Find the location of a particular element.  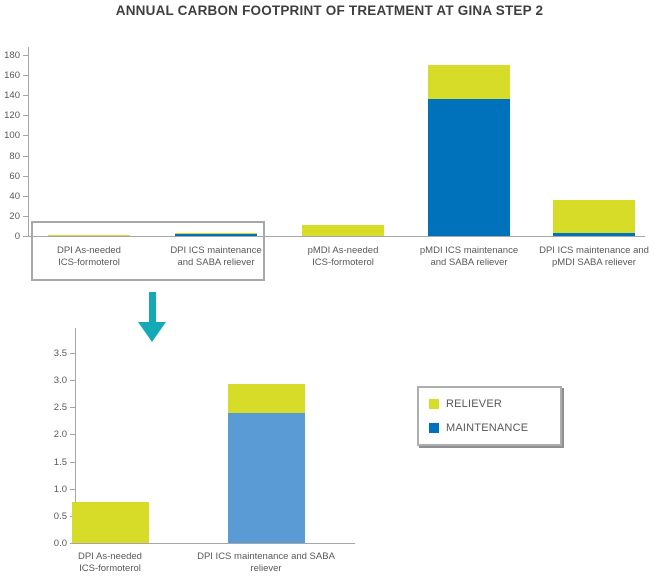

y-tick-label: 160 is located at coordinates (12, 76).